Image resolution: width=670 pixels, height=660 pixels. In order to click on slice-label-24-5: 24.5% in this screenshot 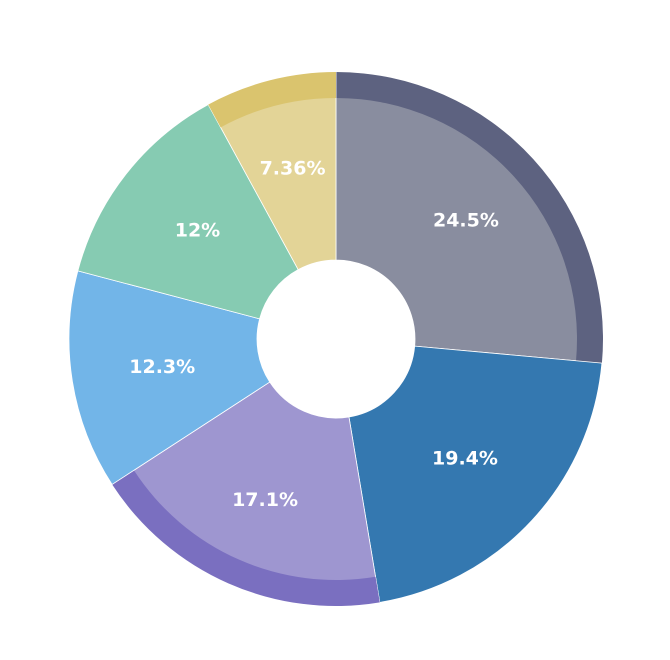, I will do `click(466, 220)`.